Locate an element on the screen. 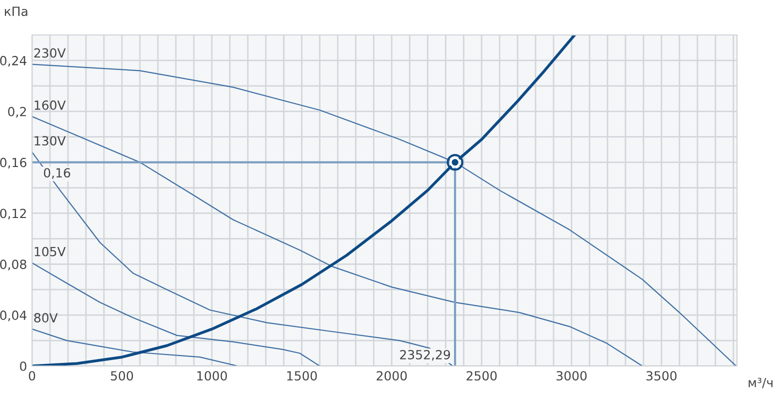 This screenshot has width=783, height=397. x-axis-title: м³/ч is located at coordinates (760, 383).